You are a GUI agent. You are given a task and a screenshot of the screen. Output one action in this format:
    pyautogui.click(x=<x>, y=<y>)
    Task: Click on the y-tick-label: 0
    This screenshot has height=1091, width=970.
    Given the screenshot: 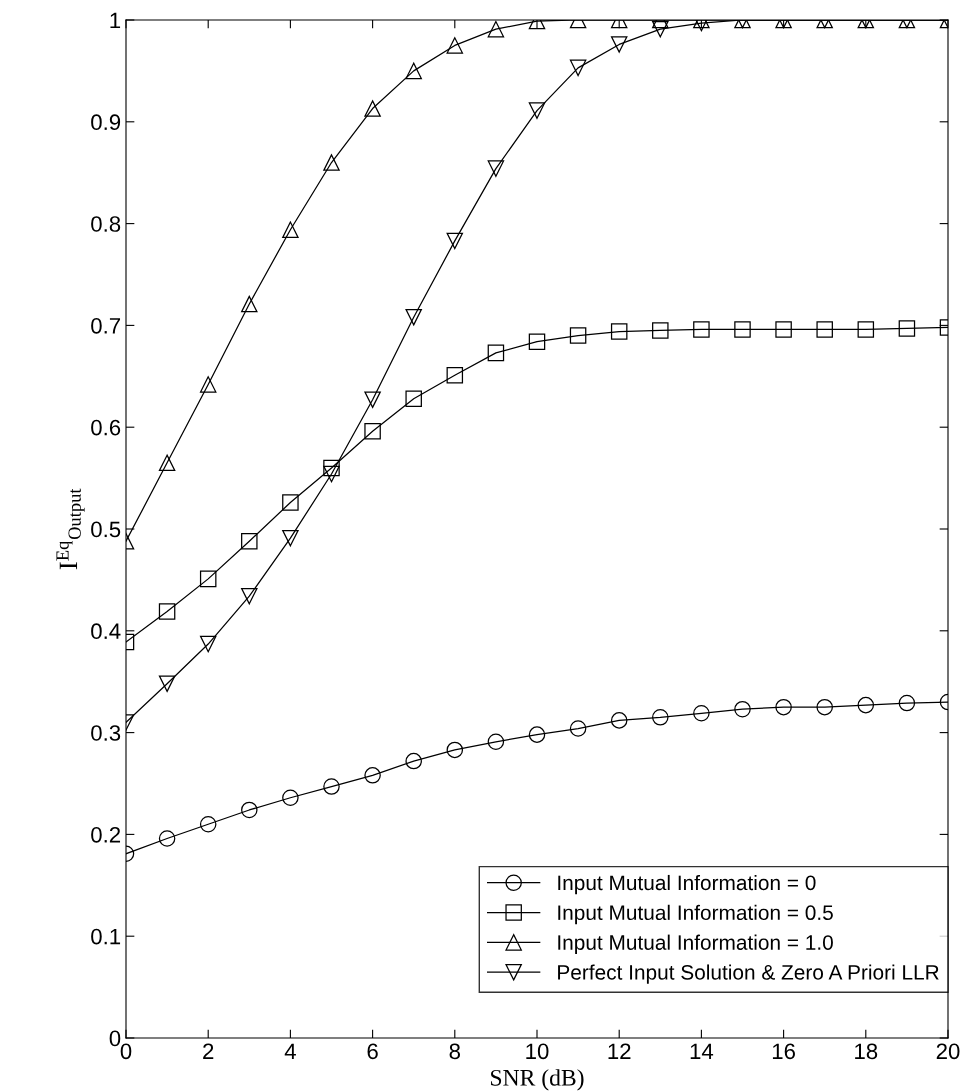 What is the action you would take?
    pyautogui.click(x=115, y=1038)
    